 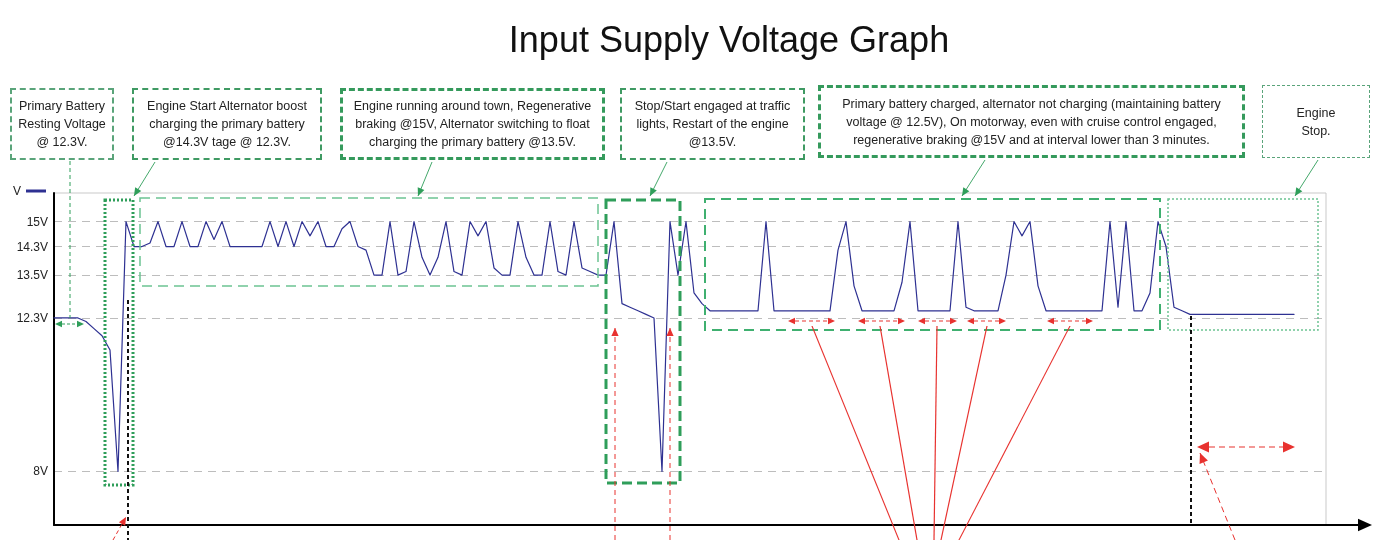 I want to click on y-tick-label: 8V, so click(x=40, y=471).